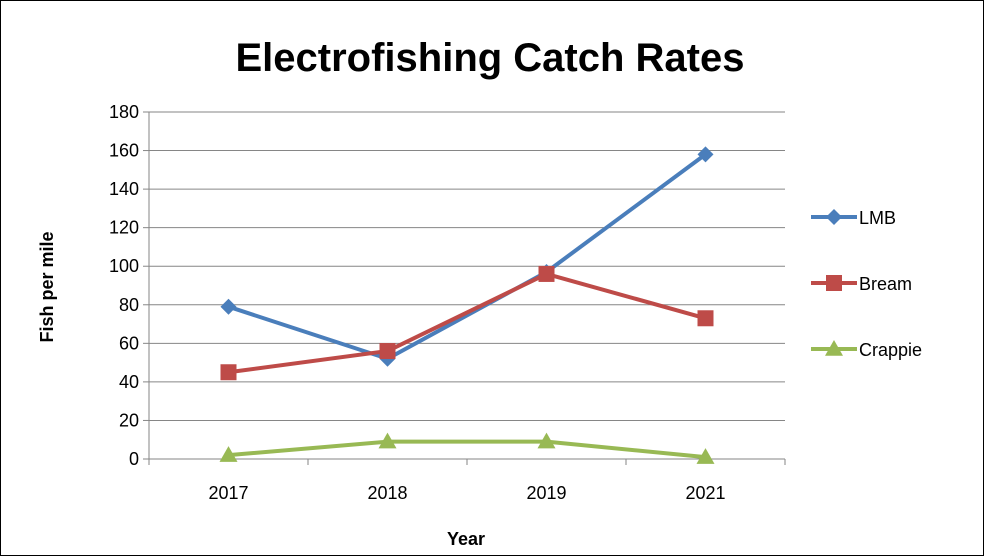 The height and width of the screenshot is (557, 984). Describe the element at coordinates (228, 493) in the screenshot. I see `x-tick-label: 2017` at that location.